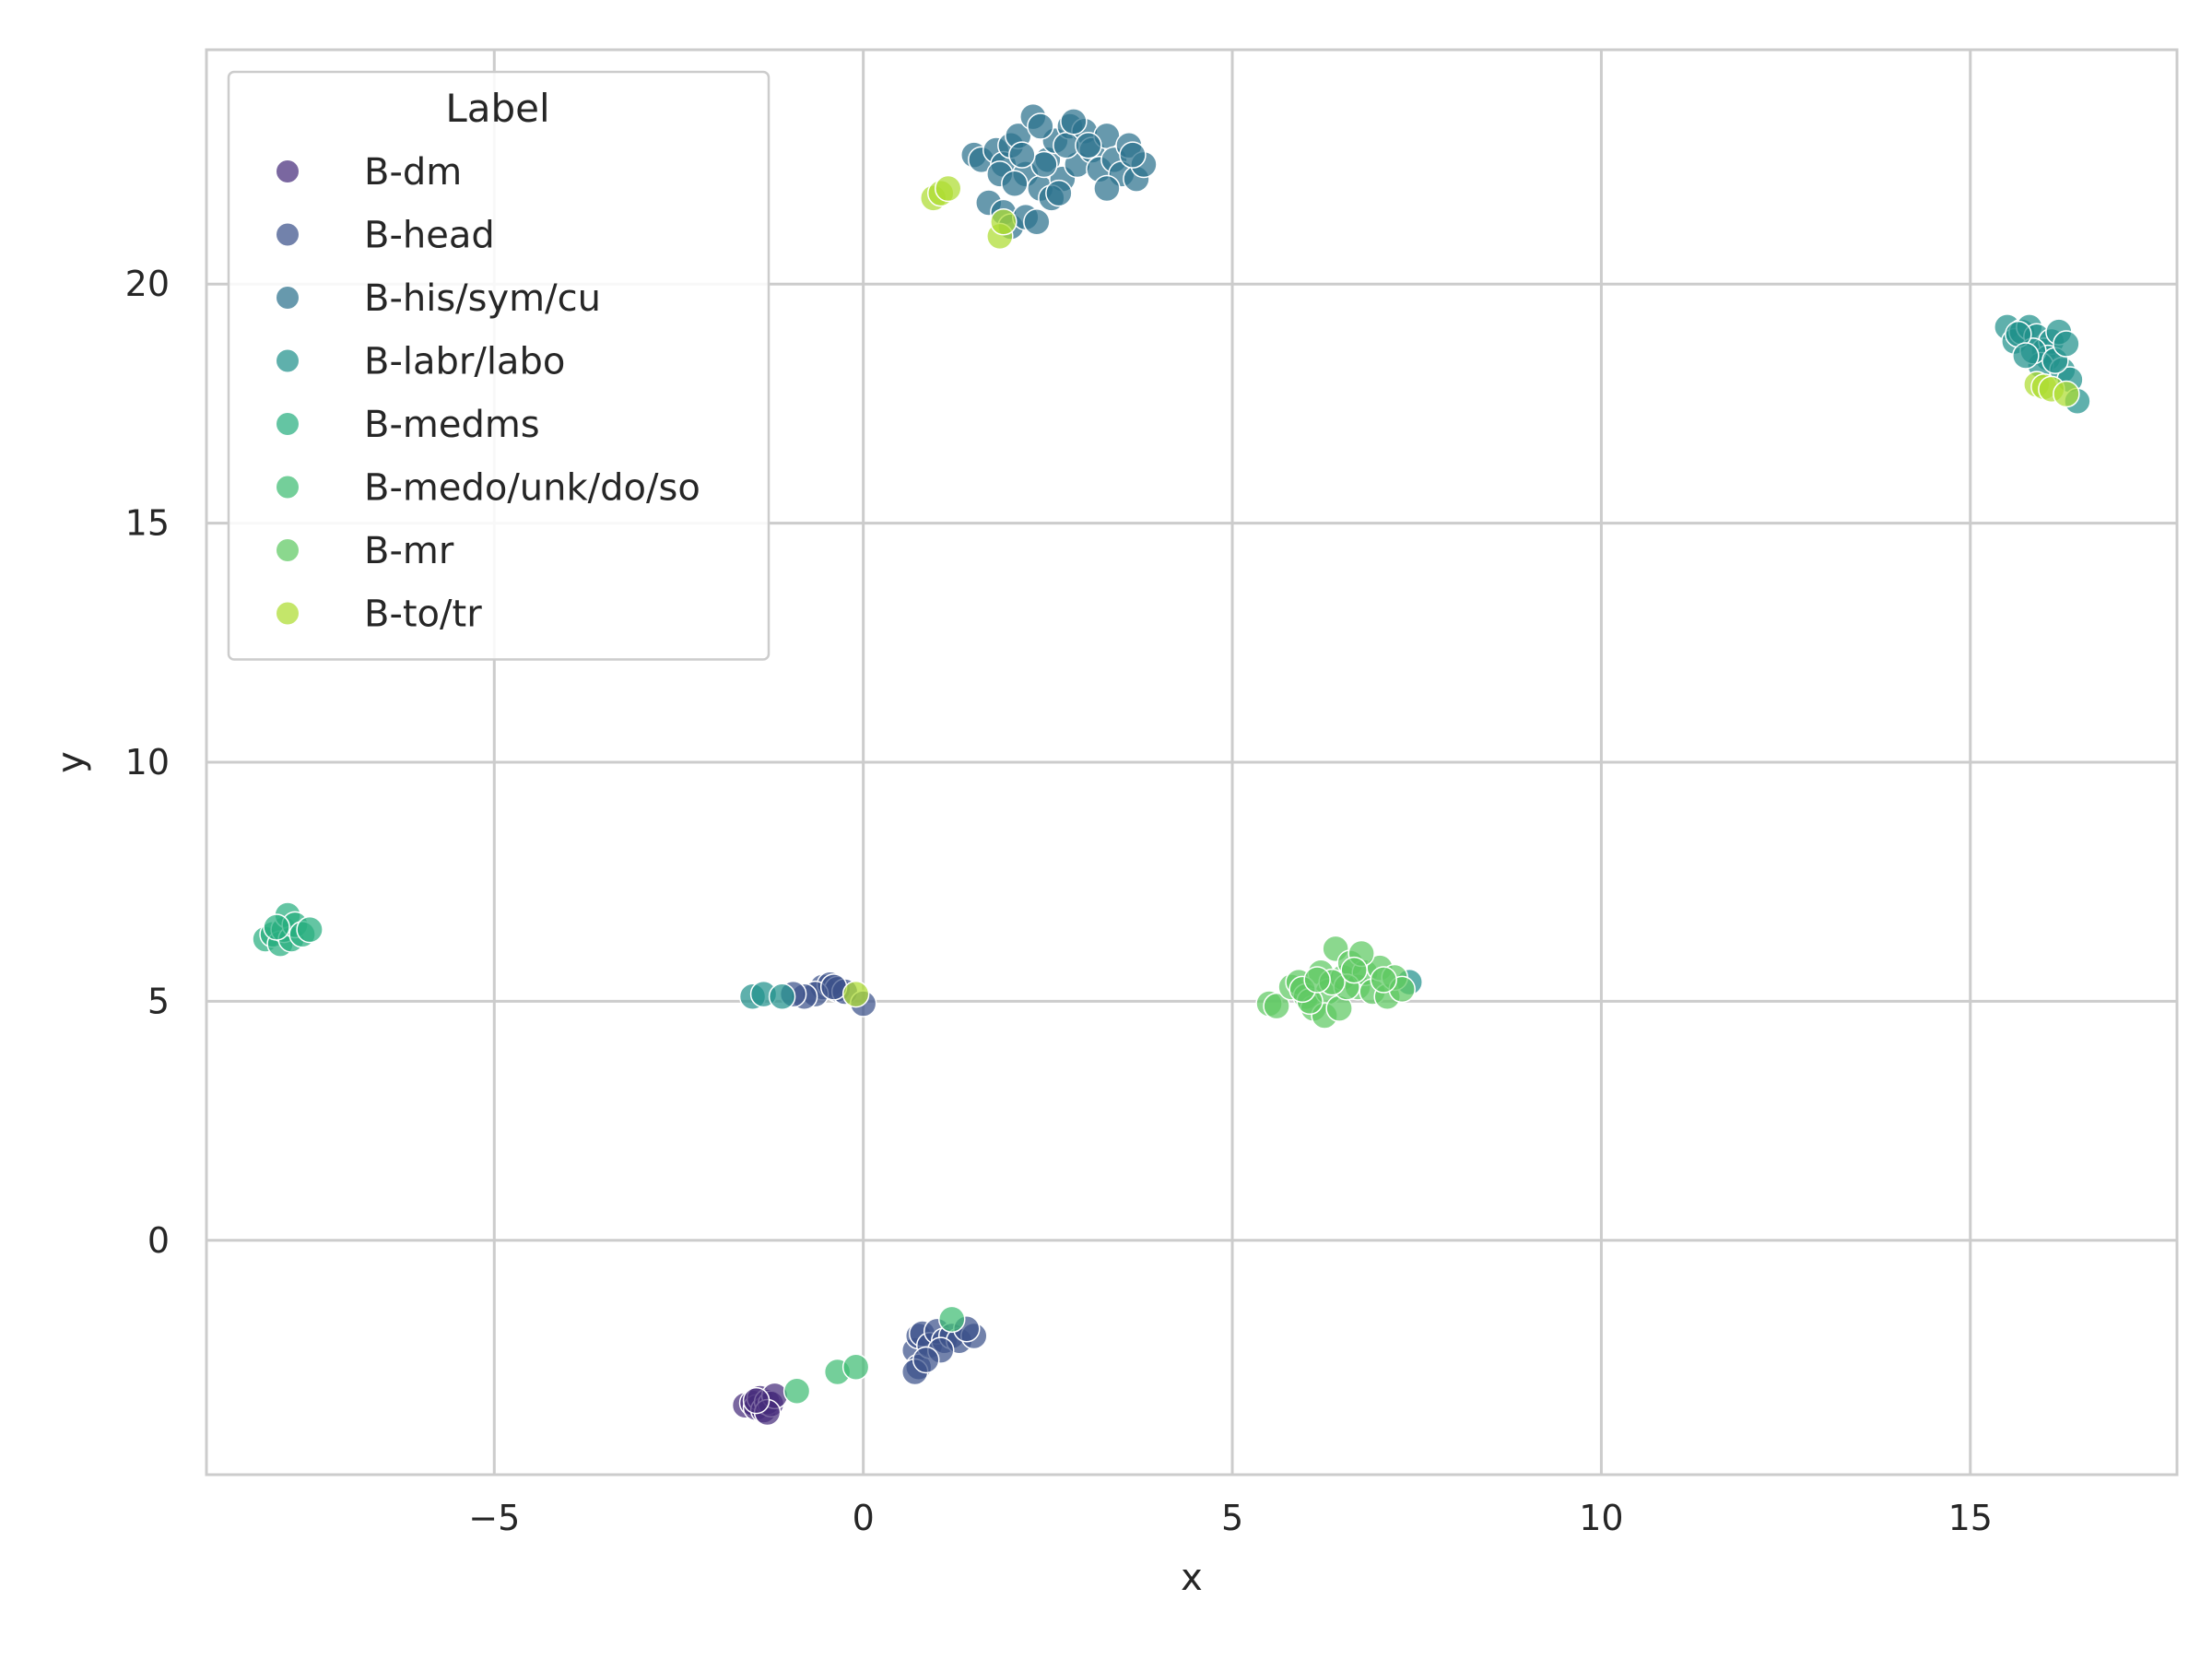 The width and height of the screenshot is (2212, 1659). Describe the element at coordinates (1192, 1578) in the screenshot. I see `x-axis-label: x` at that location.